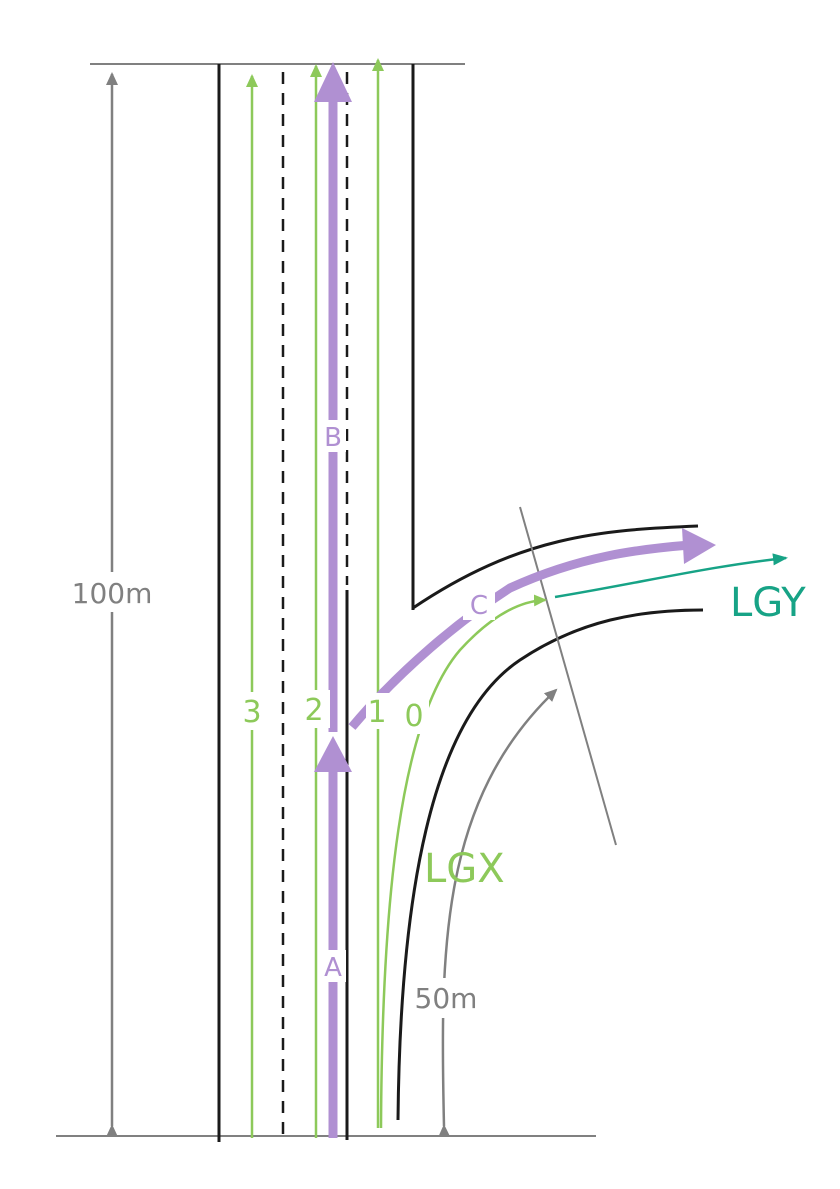 Image resolution: width=840 pixels, height=1189 pixels. I want to click on label-bg-100m, so click(112, 592).